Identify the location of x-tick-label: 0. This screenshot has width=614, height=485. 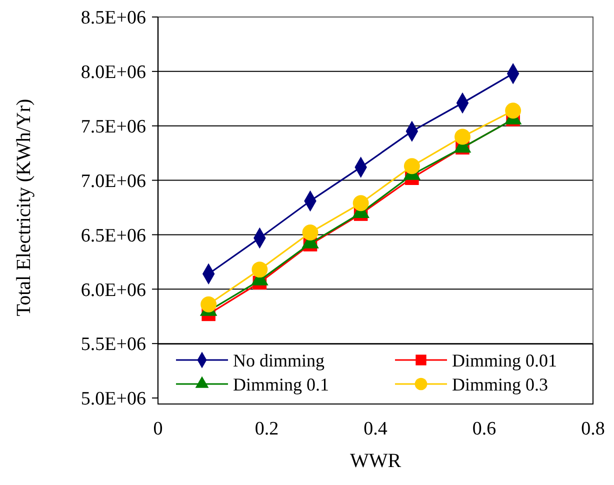
(158, 429).